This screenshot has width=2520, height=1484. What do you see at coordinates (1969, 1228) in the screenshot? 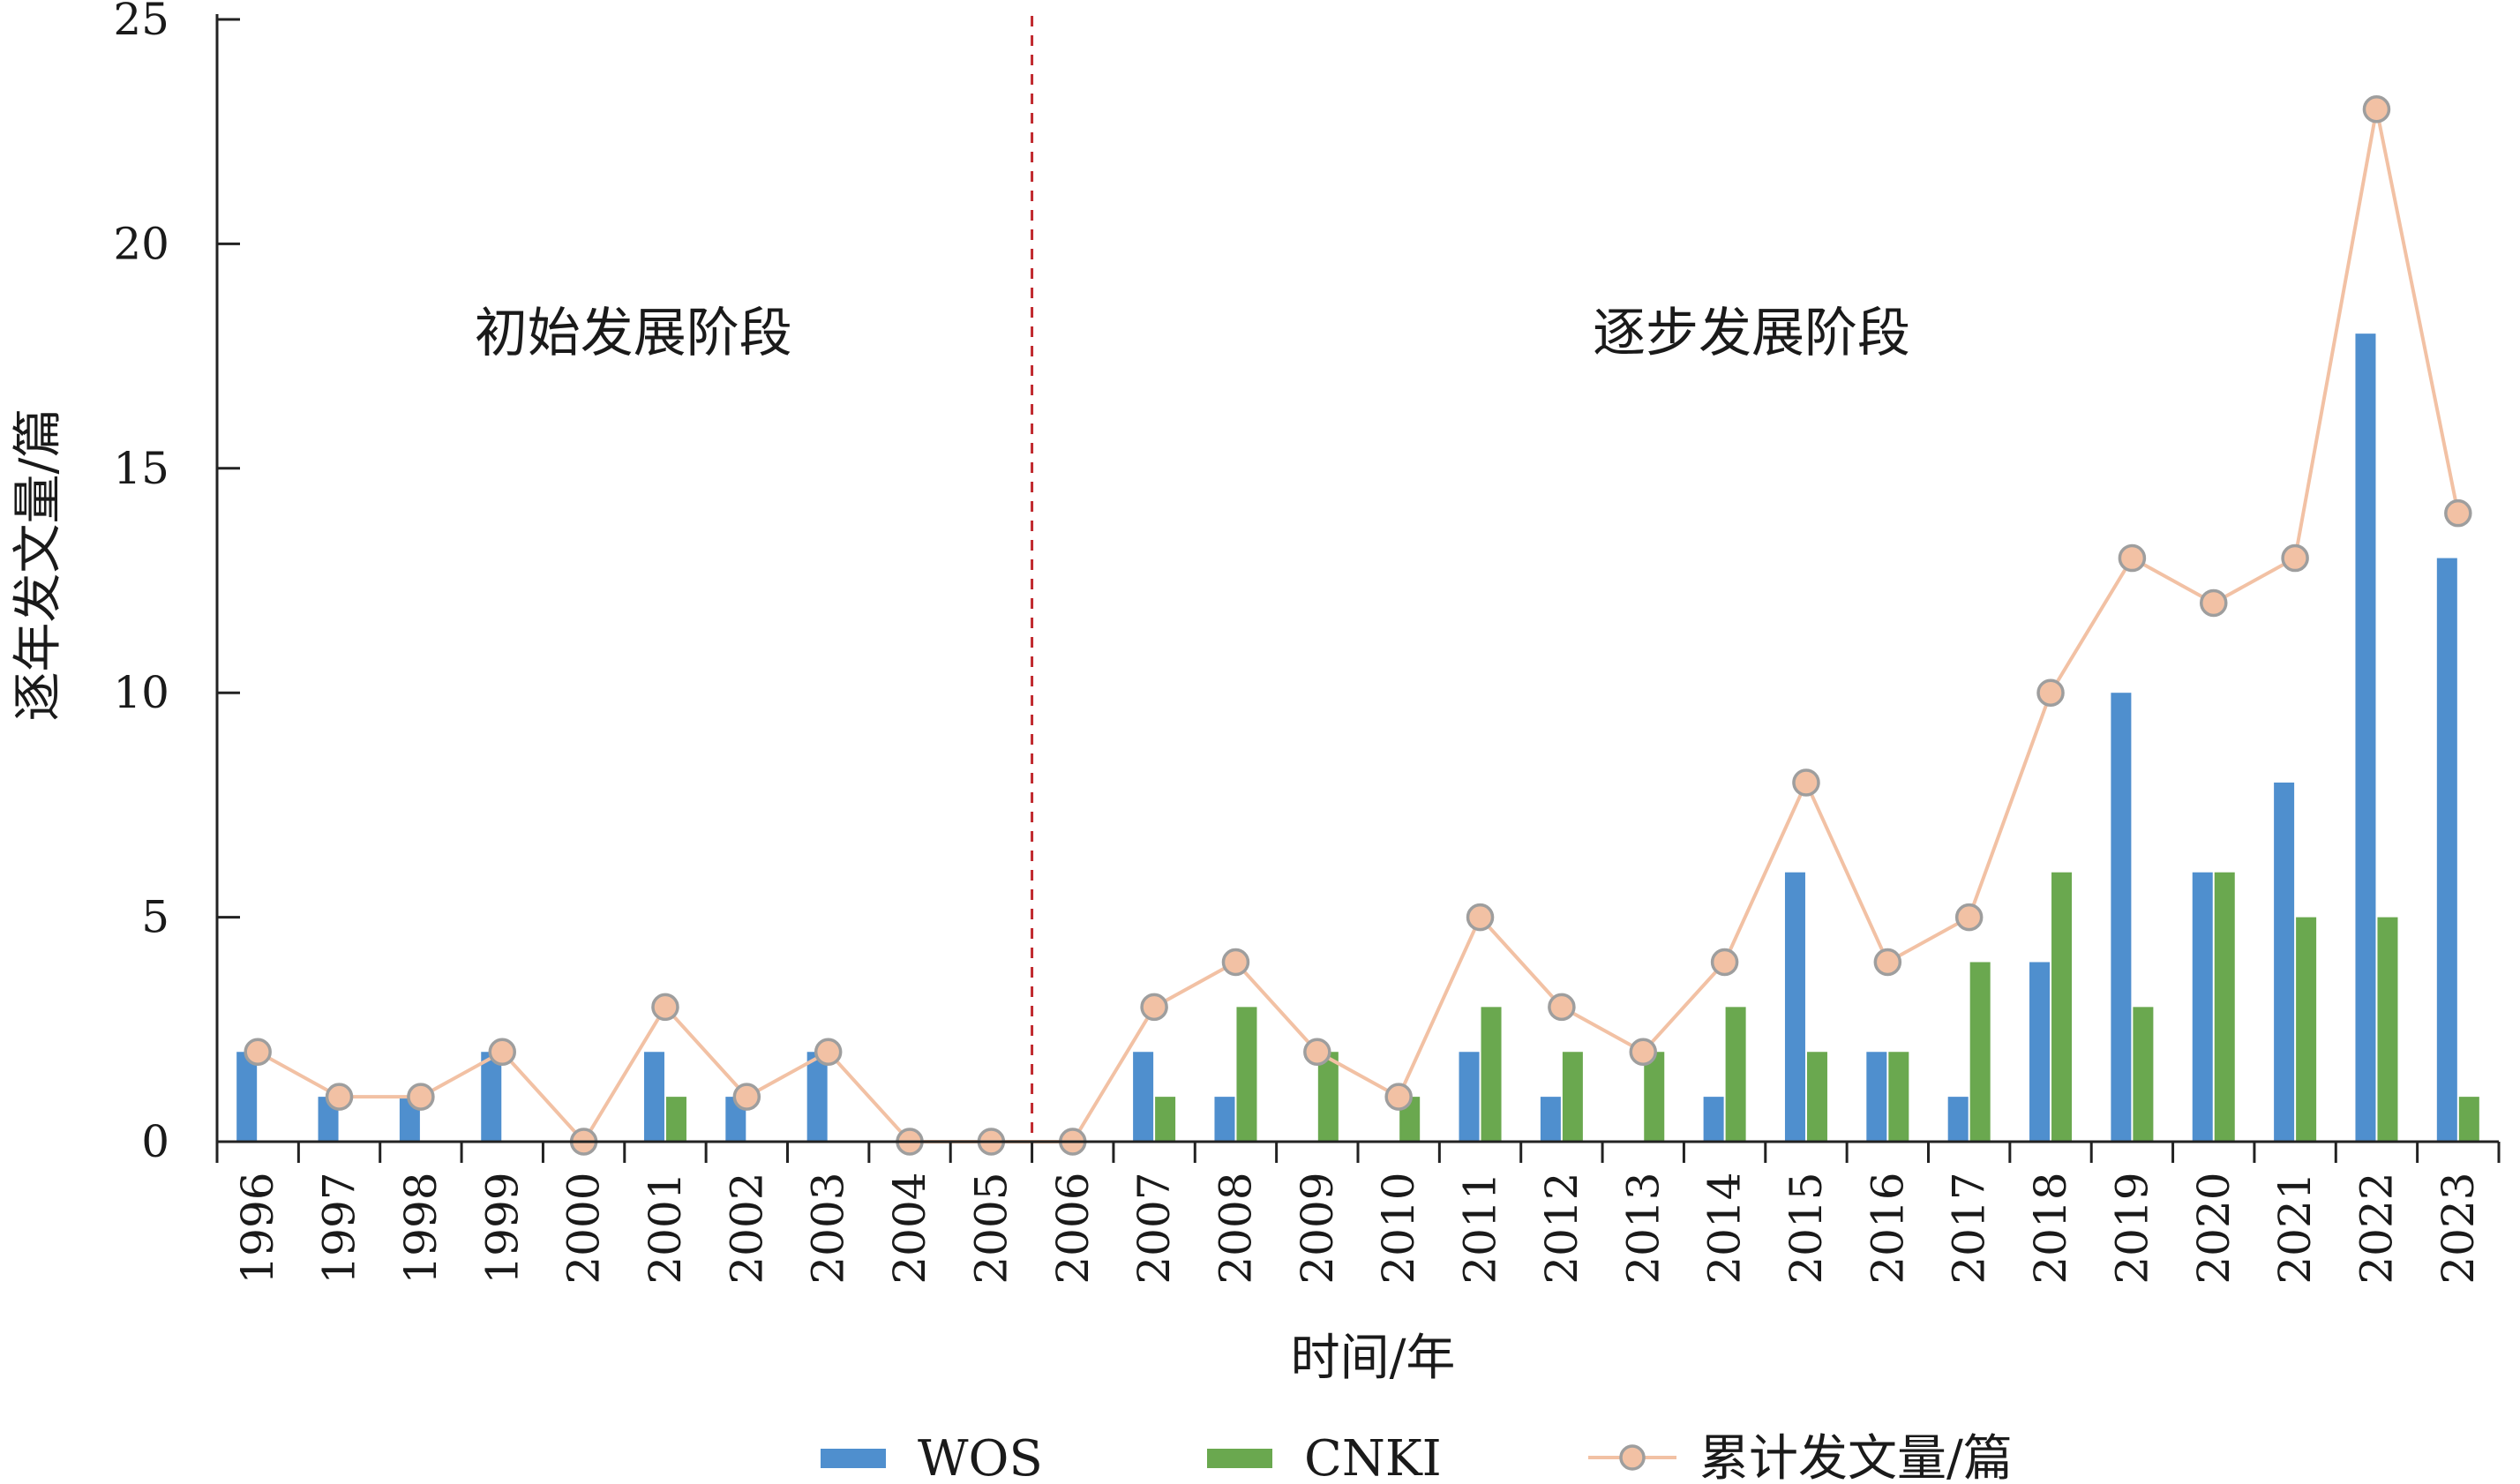
I see `x-tick-label-2017: 2017` at bounding box center [1969, 1228].